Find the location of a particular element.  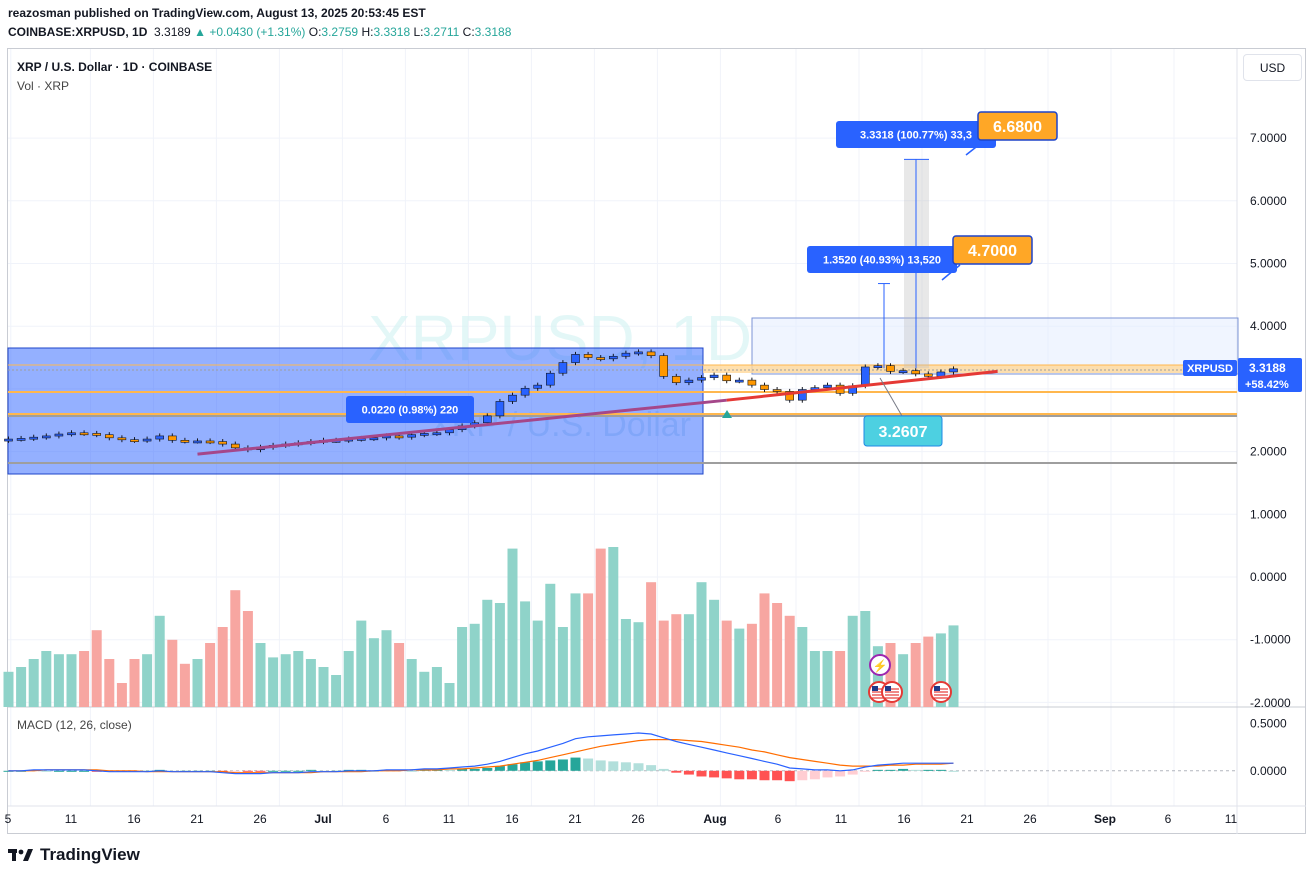

price-tick-label: -1.0000 is located at coordinates (1270, 640).